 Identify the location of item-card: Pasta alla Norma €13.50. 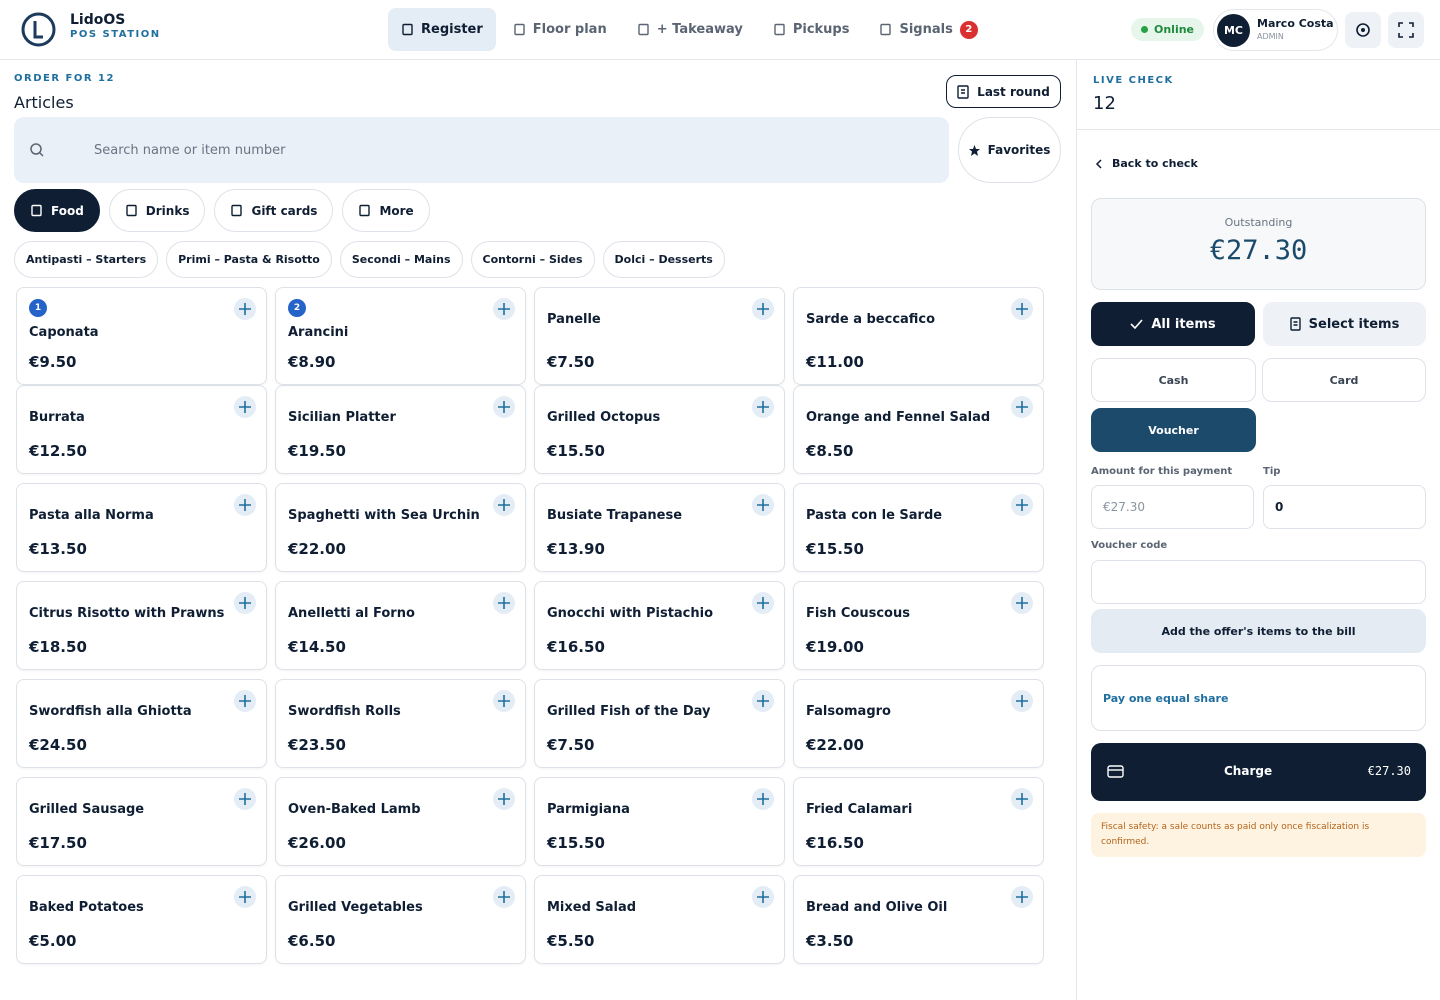
(141, 527).